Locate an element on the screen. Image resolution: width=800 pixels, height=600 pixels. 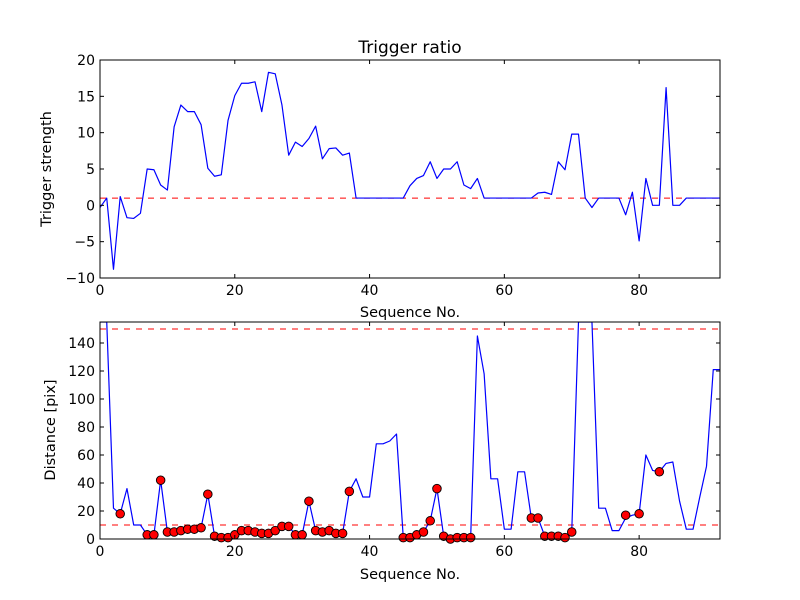
y-tick-label: 120 is located at coordinates (81, 372).